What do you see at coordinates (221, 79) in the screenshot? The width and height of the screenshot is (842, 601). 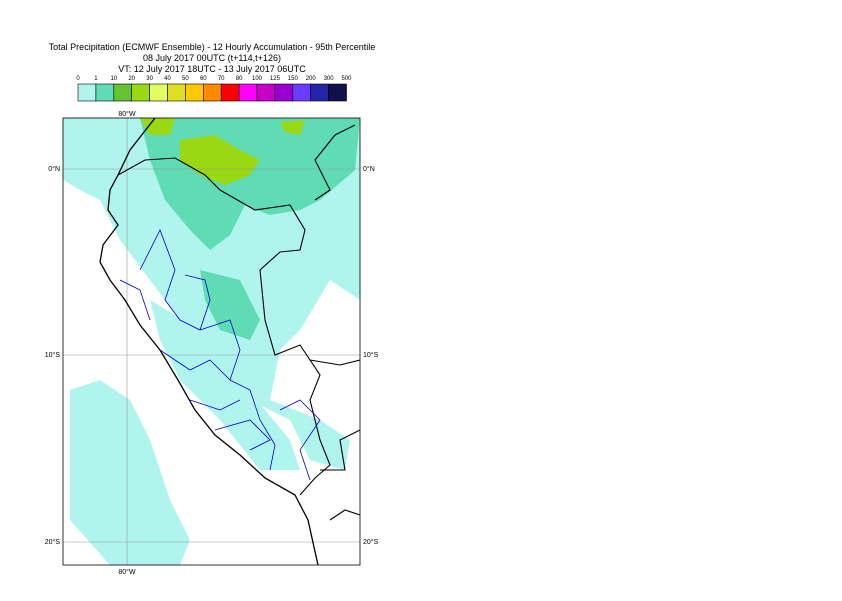 I see `legend-label: 70` at bounding box center [221, 79].